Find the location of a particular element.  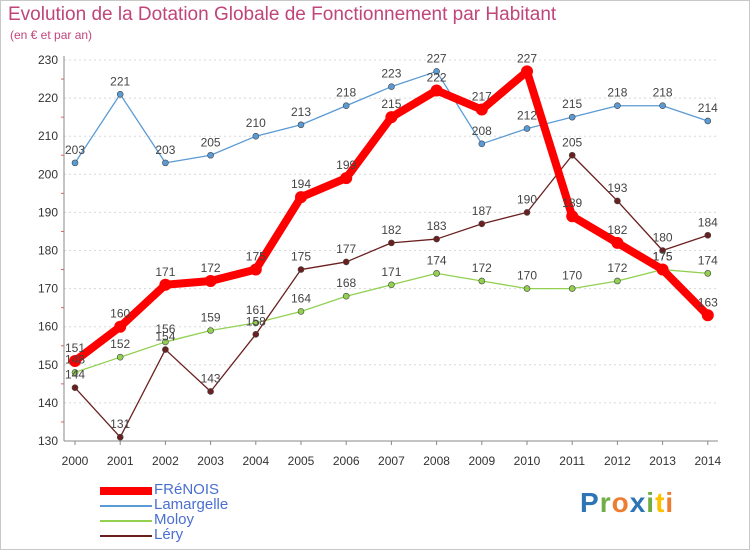

point-lamargelle-2010 is located at coordinates (527, 128).